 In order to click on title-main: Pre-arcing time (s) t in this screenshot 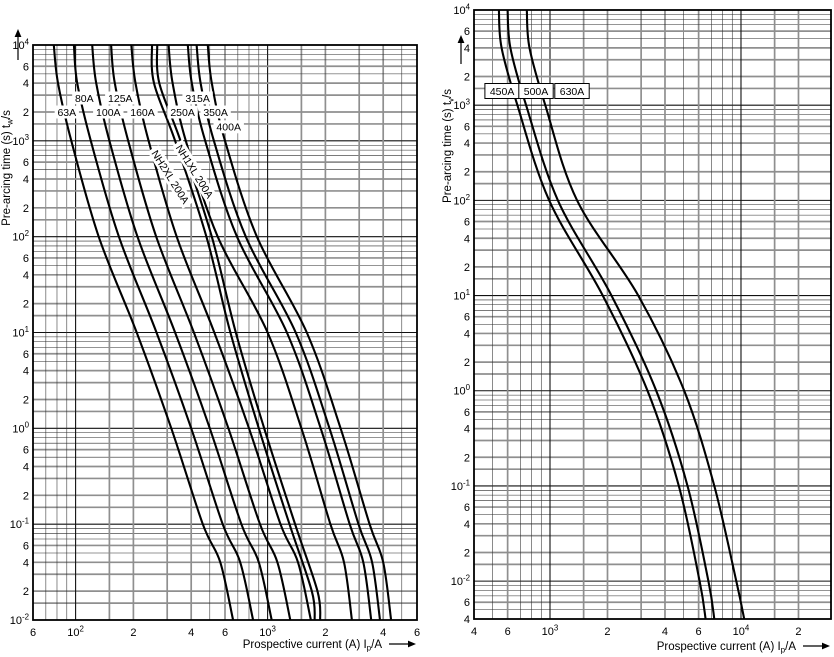, I will do `click(7, 175)`.